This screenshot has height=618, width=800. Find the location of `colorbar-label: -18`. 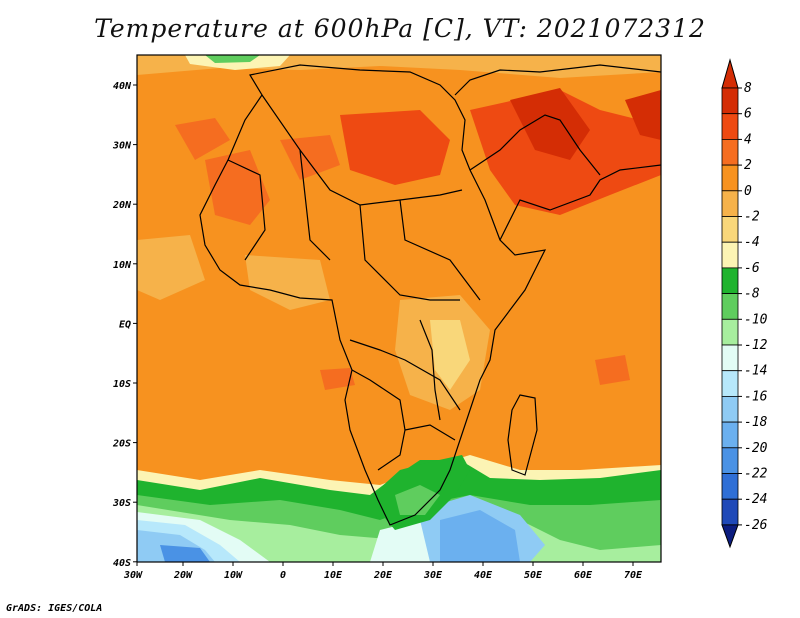

colorbar-label: -18 is located at coordinates (756, 422).